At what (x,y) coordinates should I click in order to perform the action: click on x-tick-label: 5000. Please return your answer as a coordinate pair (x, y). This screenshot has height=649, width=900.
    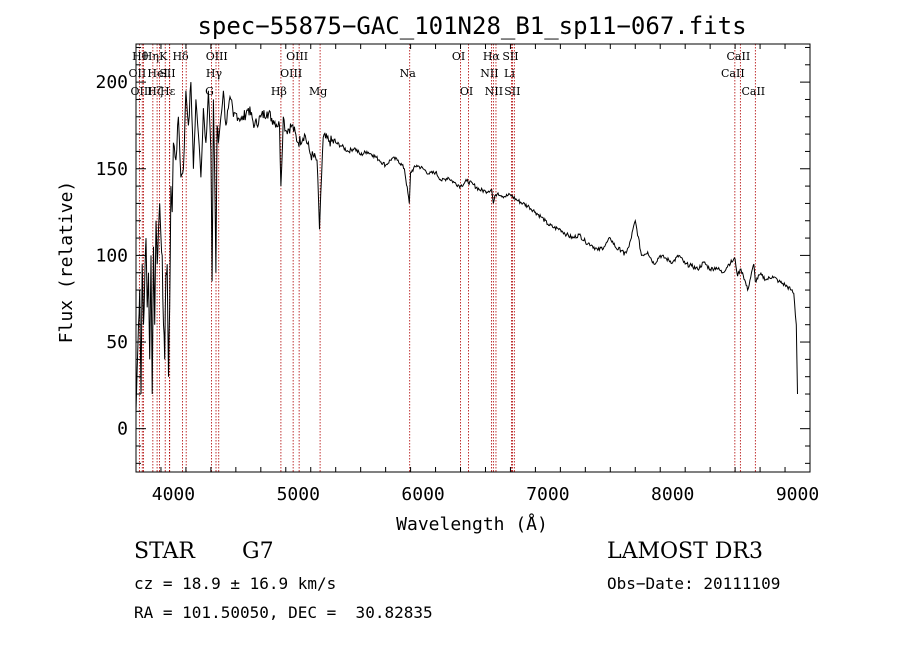
    Looking at the image, I should click on (298, 494).